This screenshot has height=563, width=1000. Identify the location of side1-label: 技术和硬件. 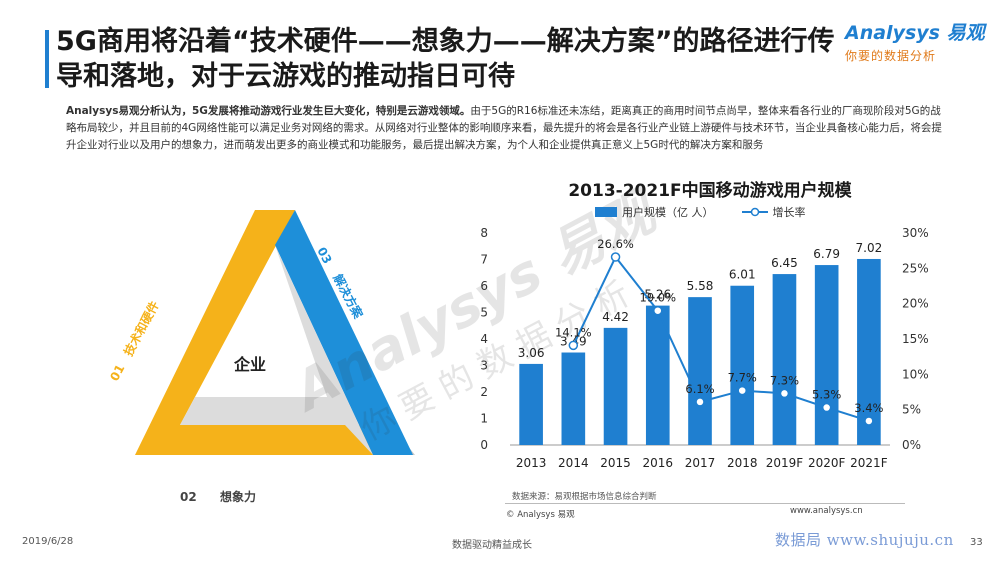
(140, 328).